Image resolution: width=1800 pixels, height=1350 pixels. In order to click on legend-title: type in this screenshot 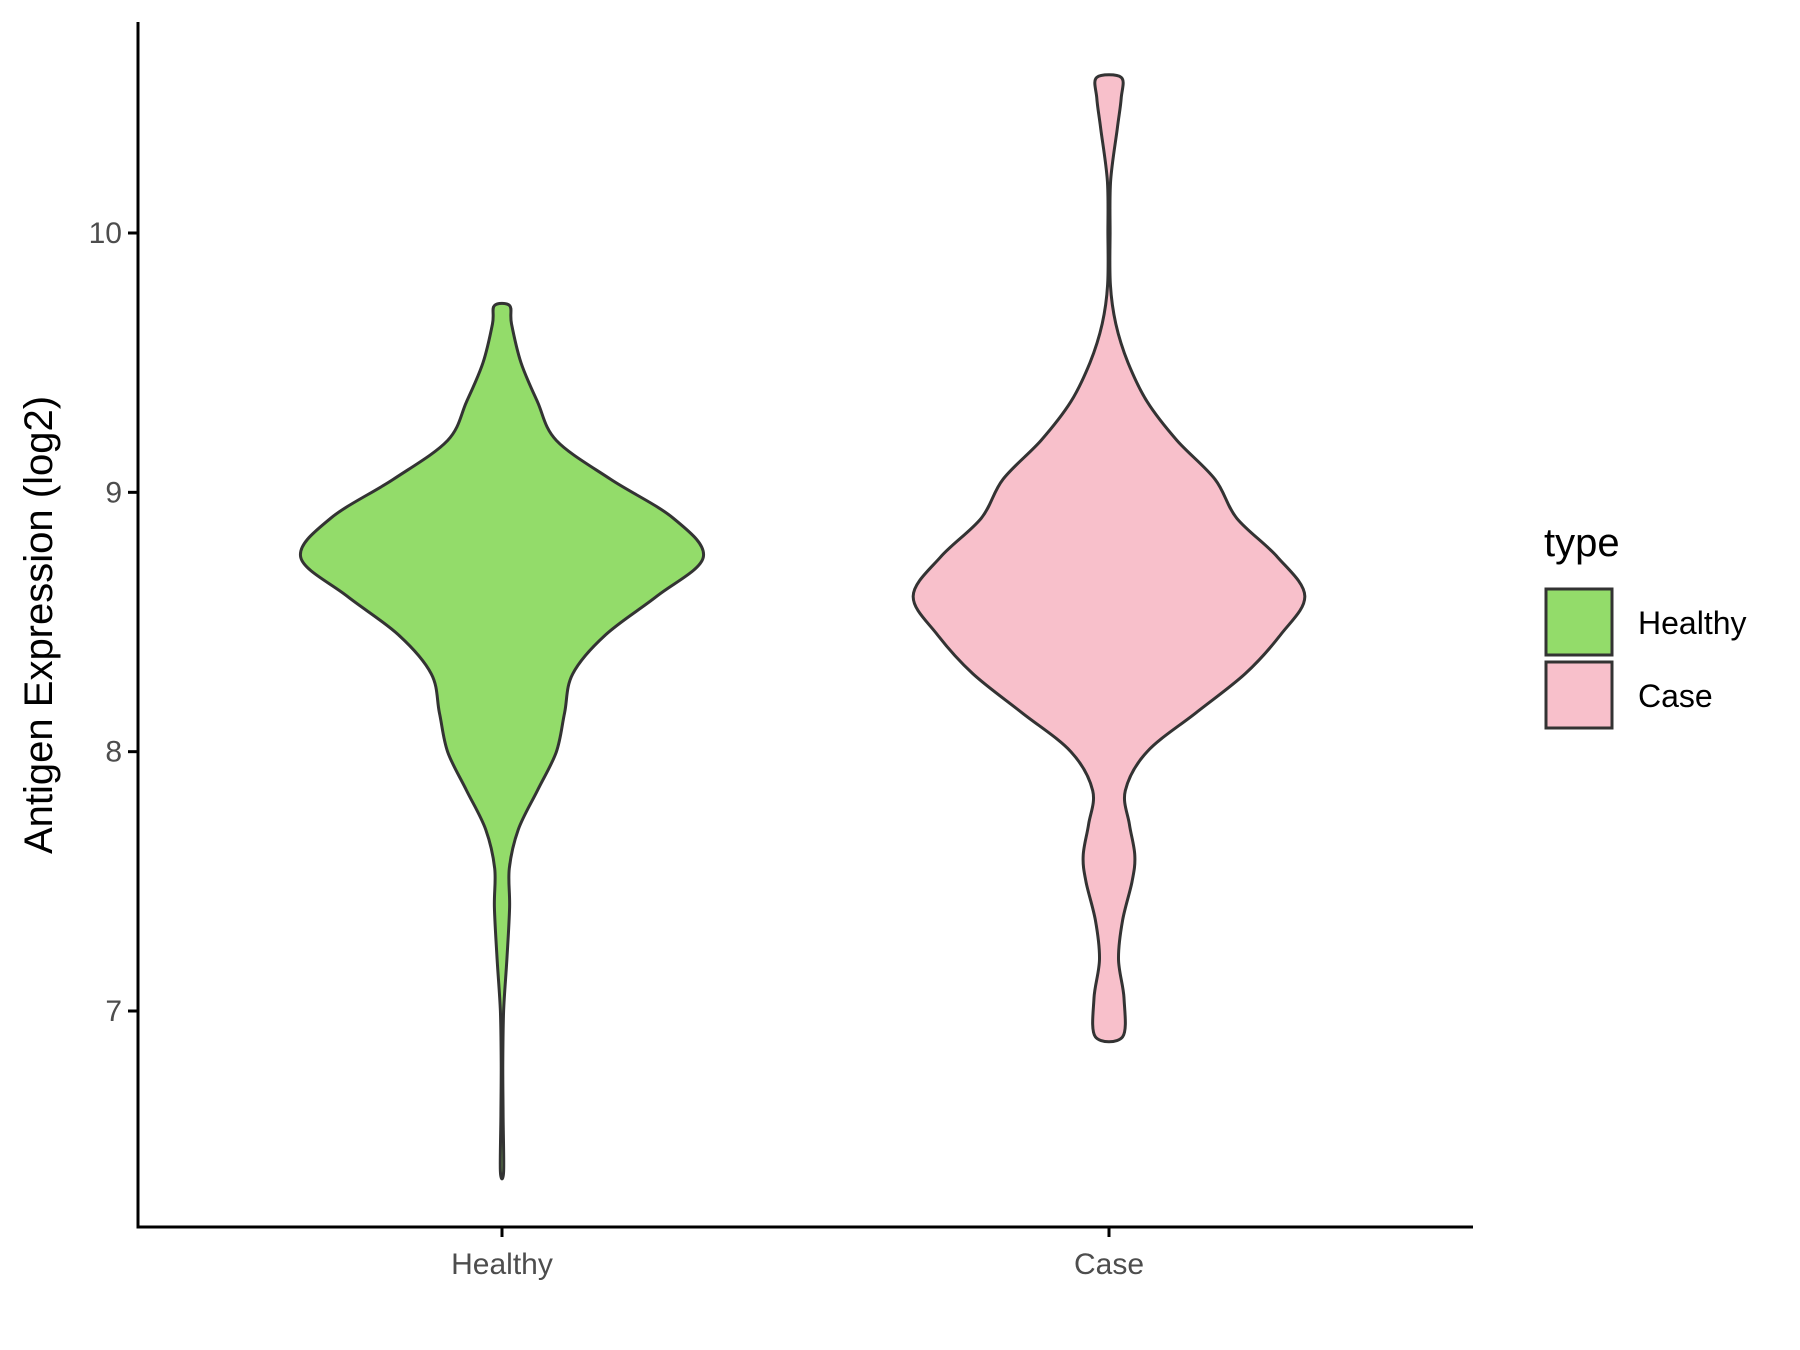, I will do `click(1582, 543)`.